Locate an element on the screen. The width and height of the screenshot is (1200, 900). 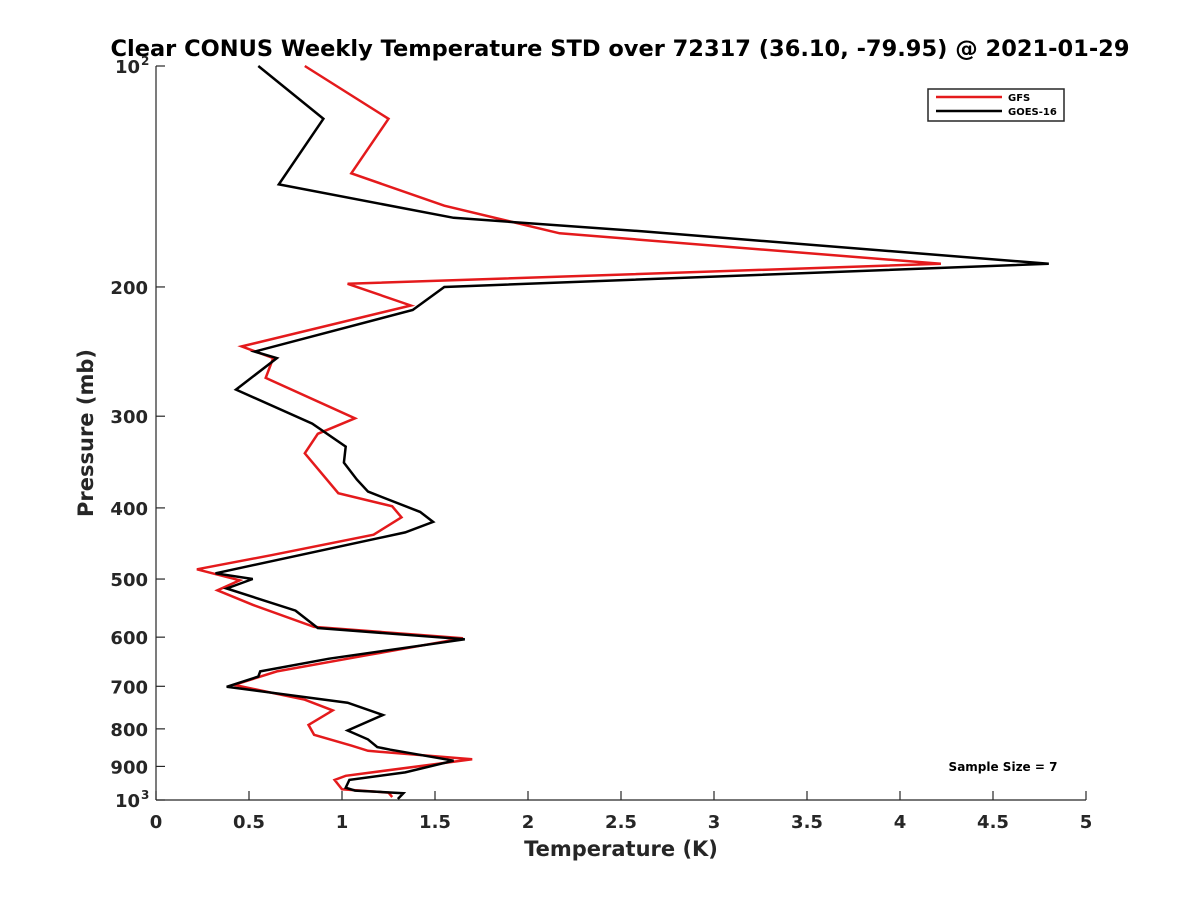
y-tick-label: 800 is located at coordinates (129, 730).